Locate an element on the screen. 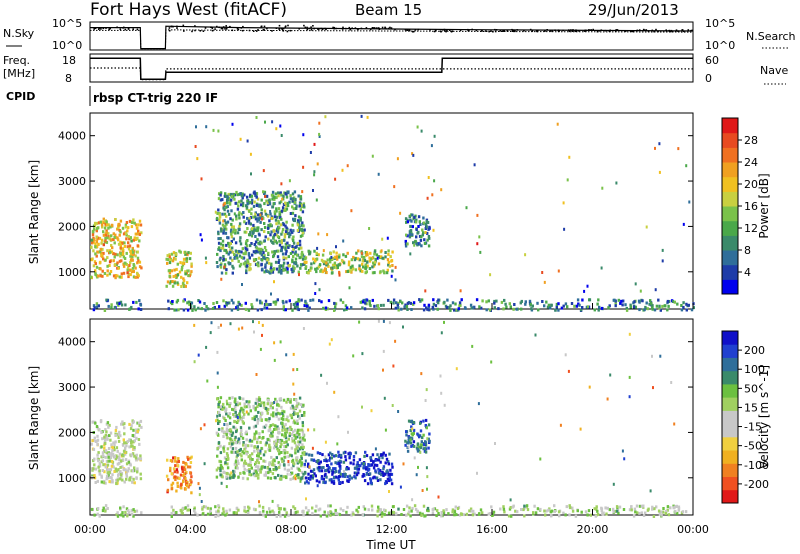 This screenshot has width=800, height=554. noise-left-tick-top: 10^5 is located at coordinates (67, 23).